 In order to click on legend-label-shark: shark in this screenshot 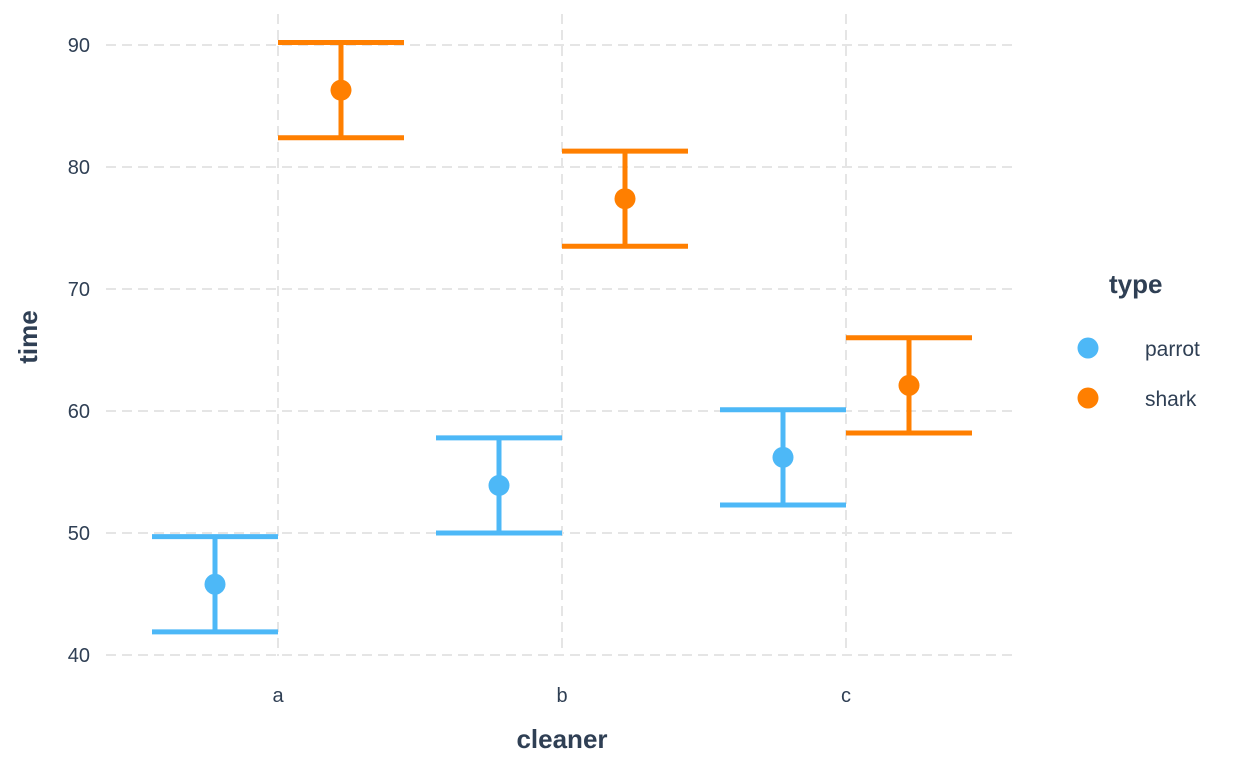, I will do `click(1171, 399)`.